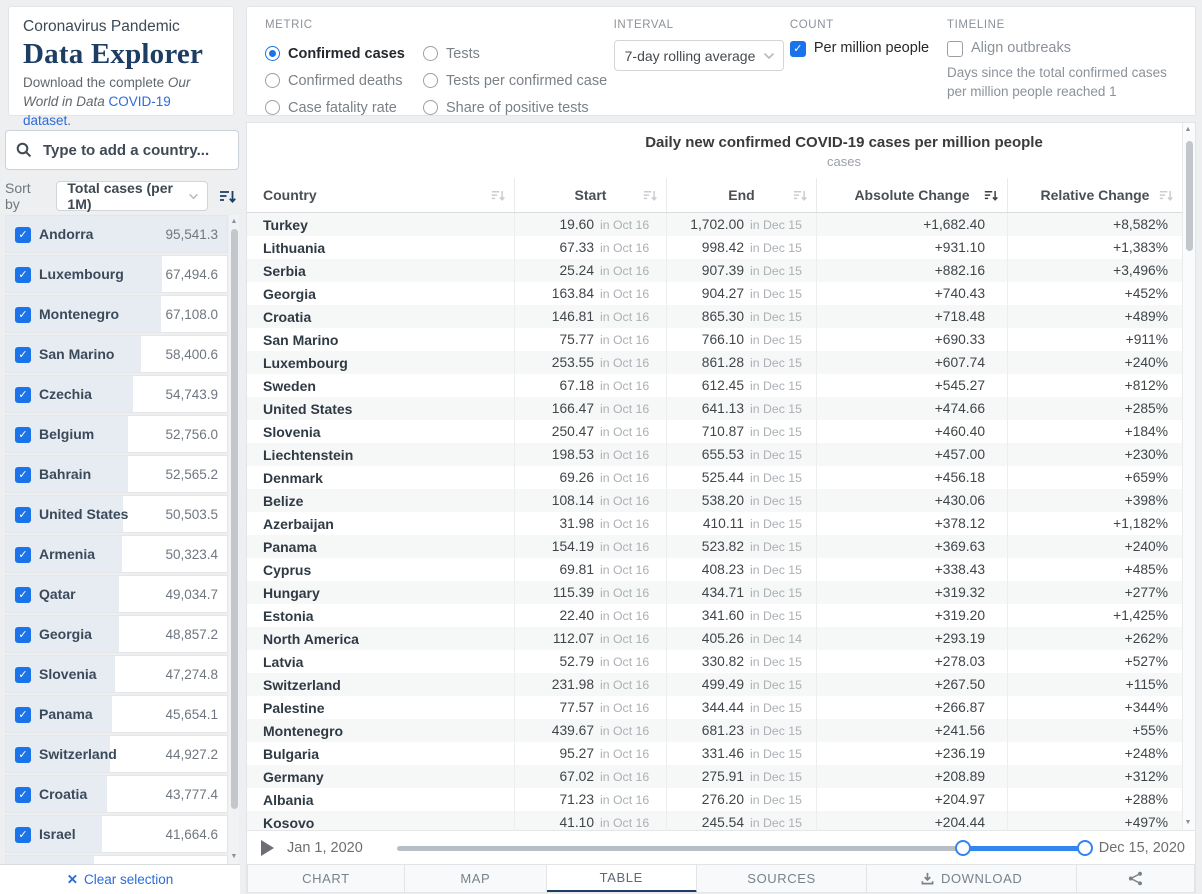 This screenshot has height=894, width=1202. What do you see at coordinates (782, 878) in the screenshot?
I see `tab-sources: SOURCES` at bounding box center [782, 878].